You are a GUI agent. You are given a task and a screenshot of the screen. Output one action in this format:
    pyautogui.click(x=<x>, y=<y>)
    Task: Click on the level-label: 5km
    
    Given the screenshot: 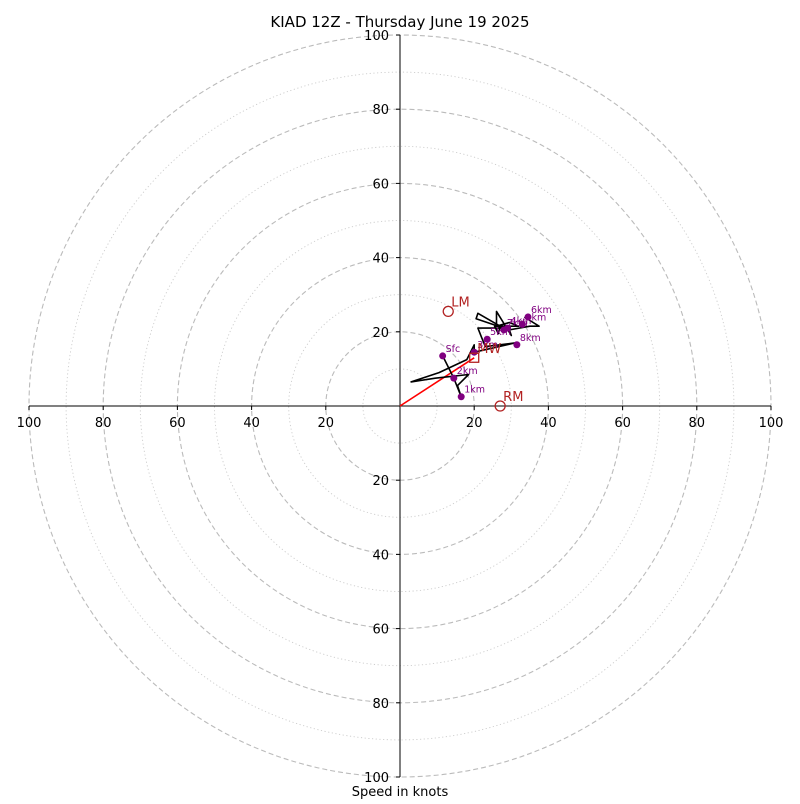 What is the action you would take?
    pyautogui.click(x=500, y=332)
    